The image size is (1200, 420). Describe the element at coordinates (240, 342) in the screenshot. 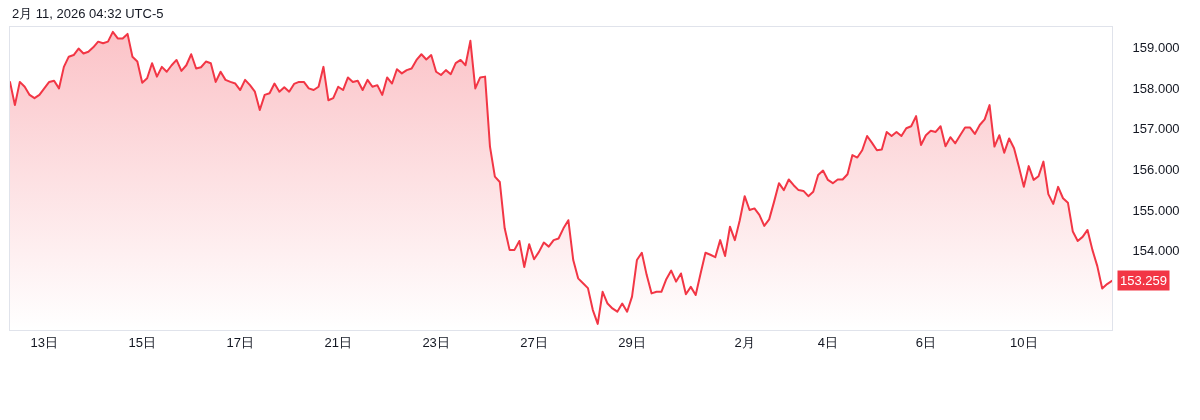

I see `x-tick-label: 17日` at that location.